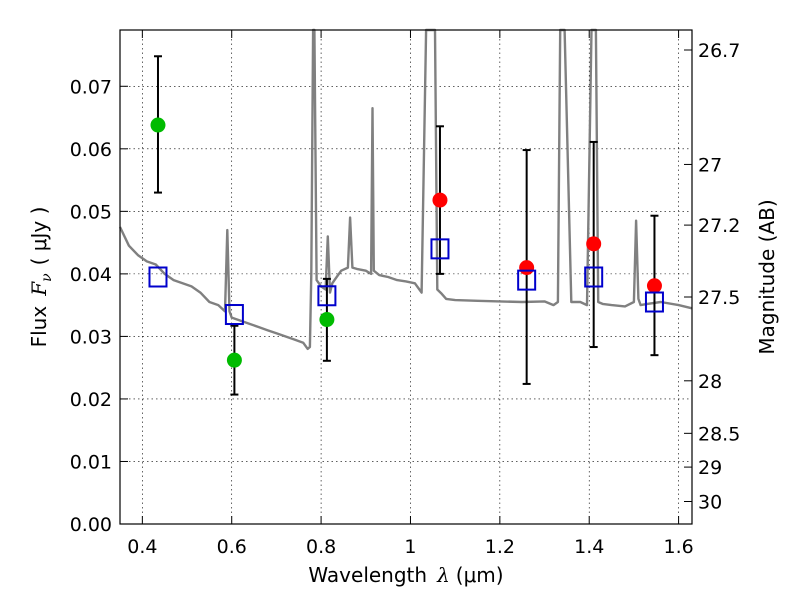 The image size is (800, 600). I want to click on x-tick-label: 0.6, so click(232, 547).